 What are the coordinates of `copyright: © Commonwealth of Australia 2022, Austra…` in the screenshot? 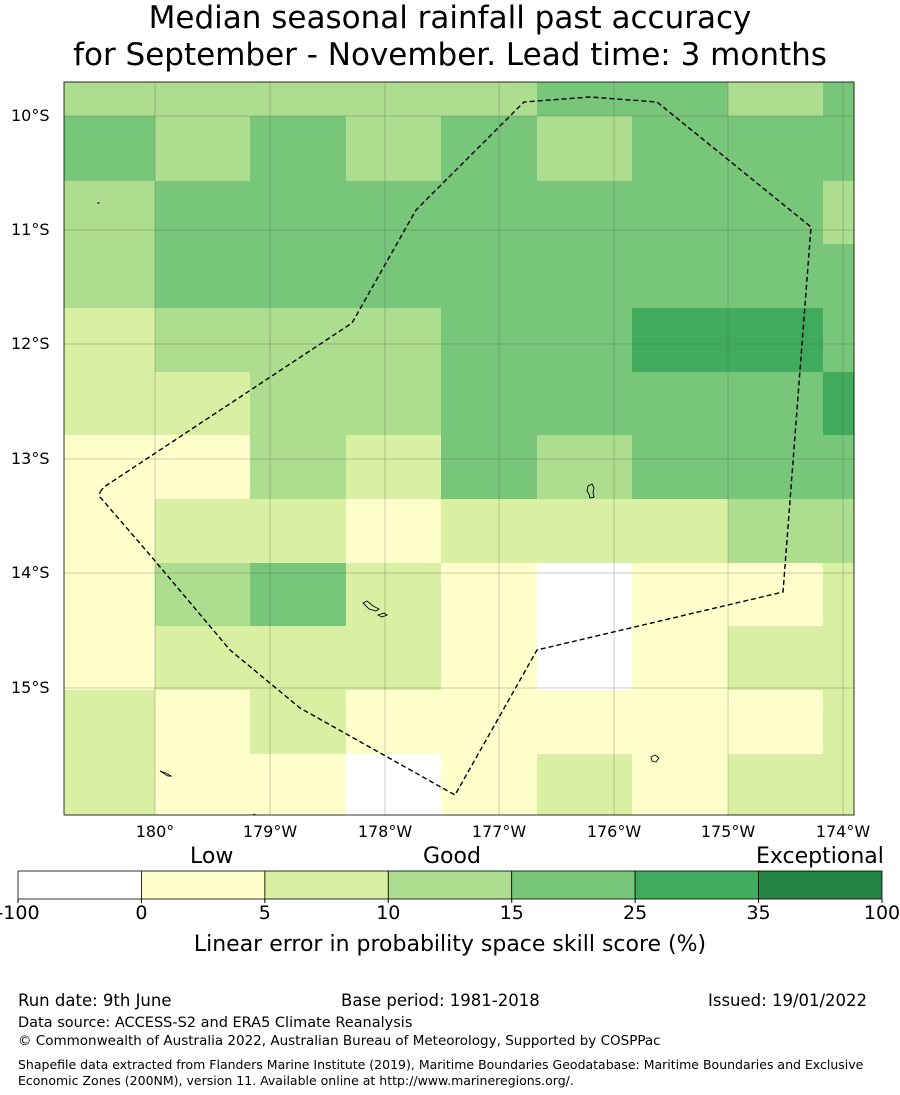 It's located at (339, 1041).